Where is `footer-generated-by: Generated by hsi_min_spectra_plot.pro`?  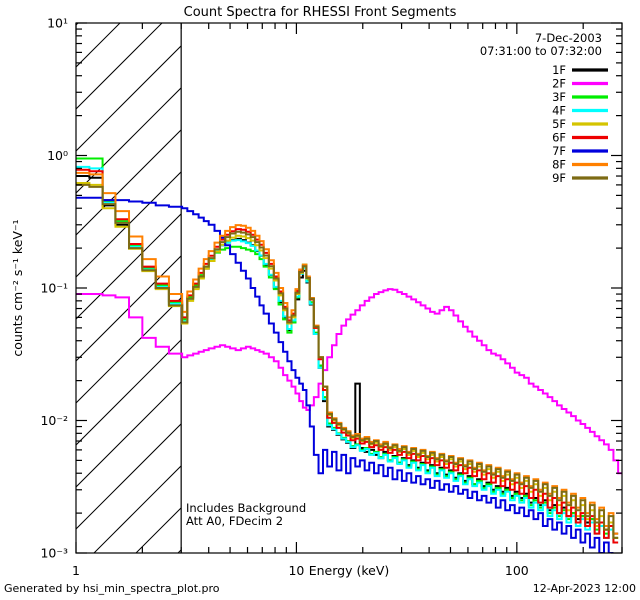 footer-generated-by: Generated by hsi_min_spectra_plot.pro is located at coordinates (112, 588).